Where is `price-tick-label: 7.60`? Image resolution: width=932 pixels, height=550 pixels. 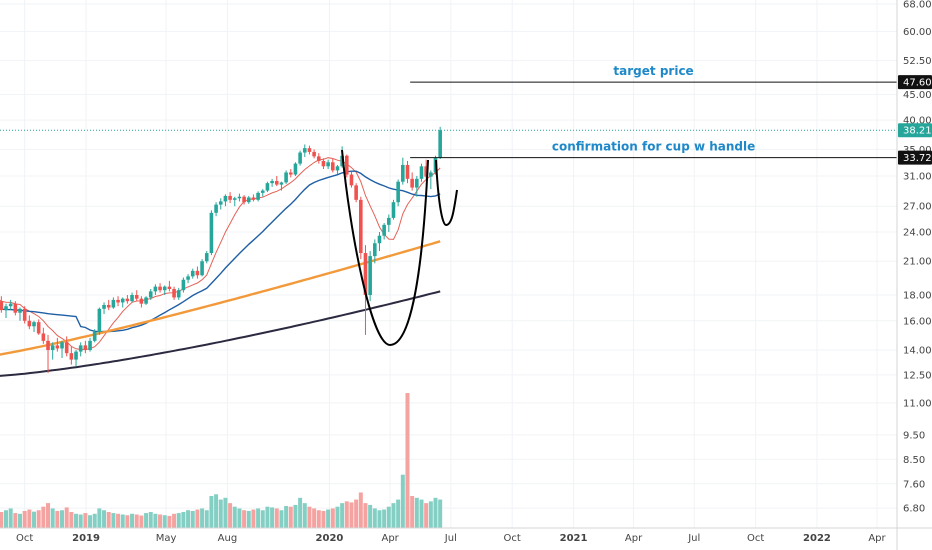 price-tick-label: 7.60 is located at coordinates (914, 484).